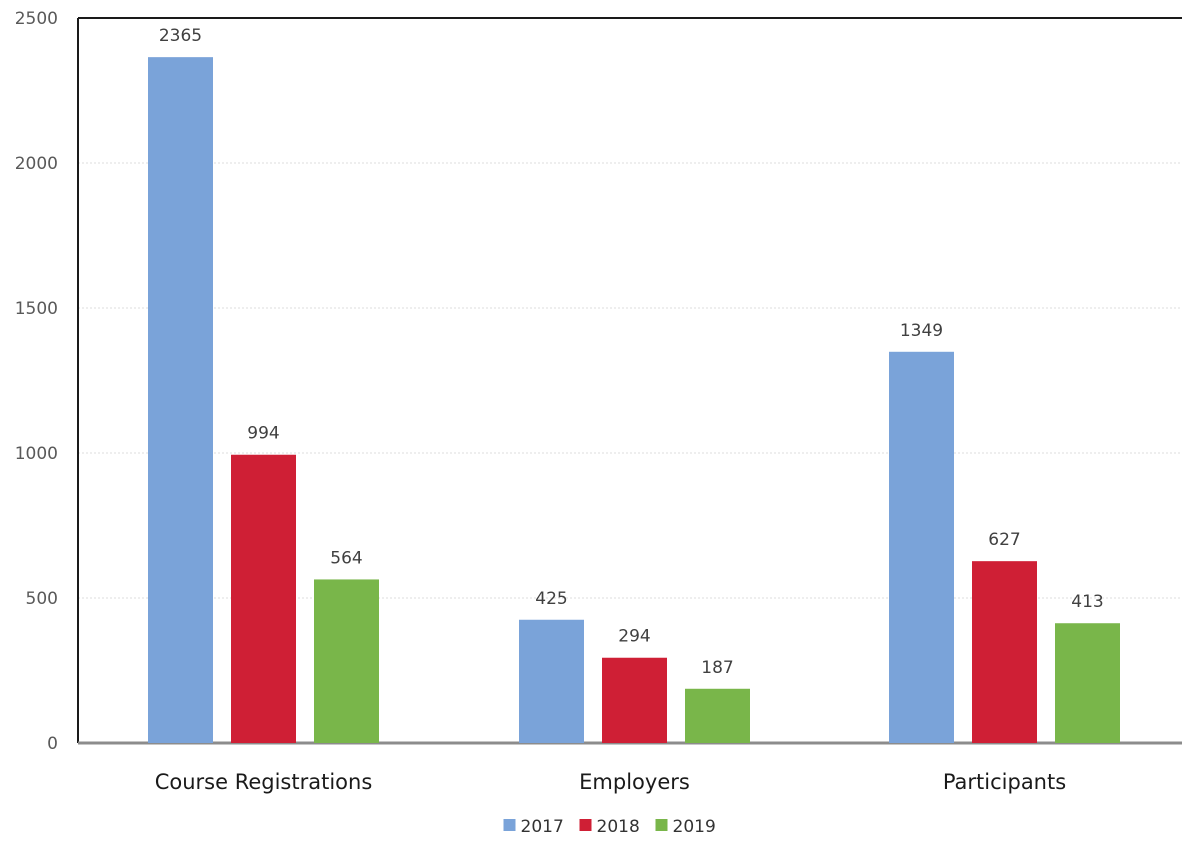 The width and height of the screenshot is (1182, 844). What do you see at coordinates (585, 825) in the screenshot?
I see `legend-swatch-2018` at bounding box center [585, 825].